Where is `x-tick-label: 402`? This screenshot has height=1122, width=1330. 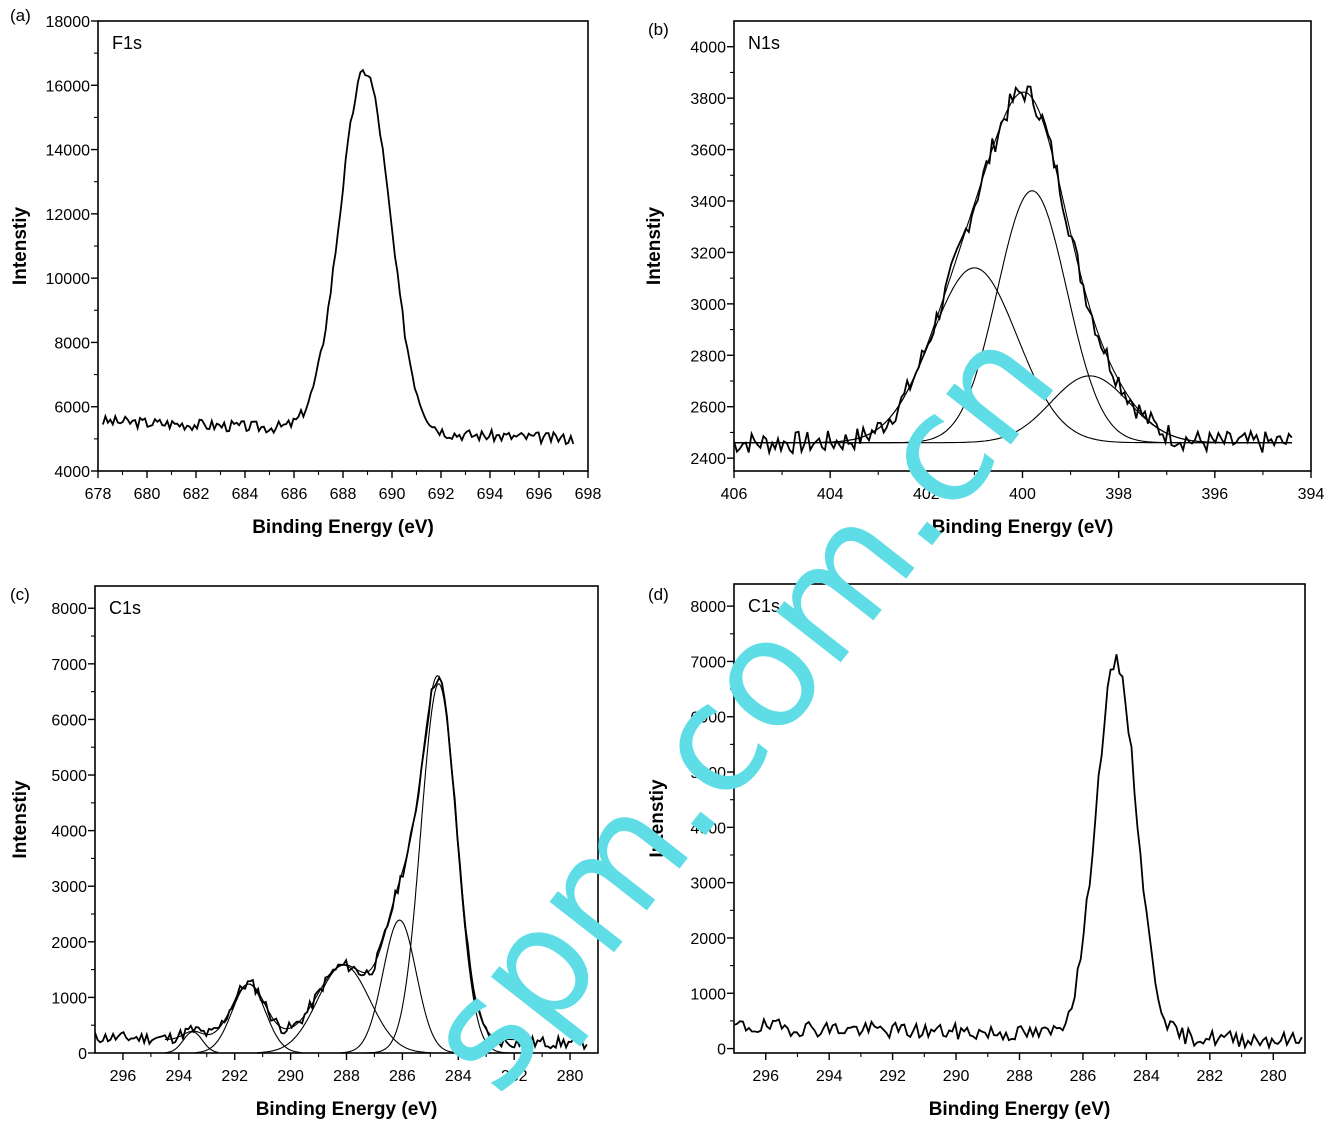
x-tick-label: 402 is located at coordinates (926, 494).